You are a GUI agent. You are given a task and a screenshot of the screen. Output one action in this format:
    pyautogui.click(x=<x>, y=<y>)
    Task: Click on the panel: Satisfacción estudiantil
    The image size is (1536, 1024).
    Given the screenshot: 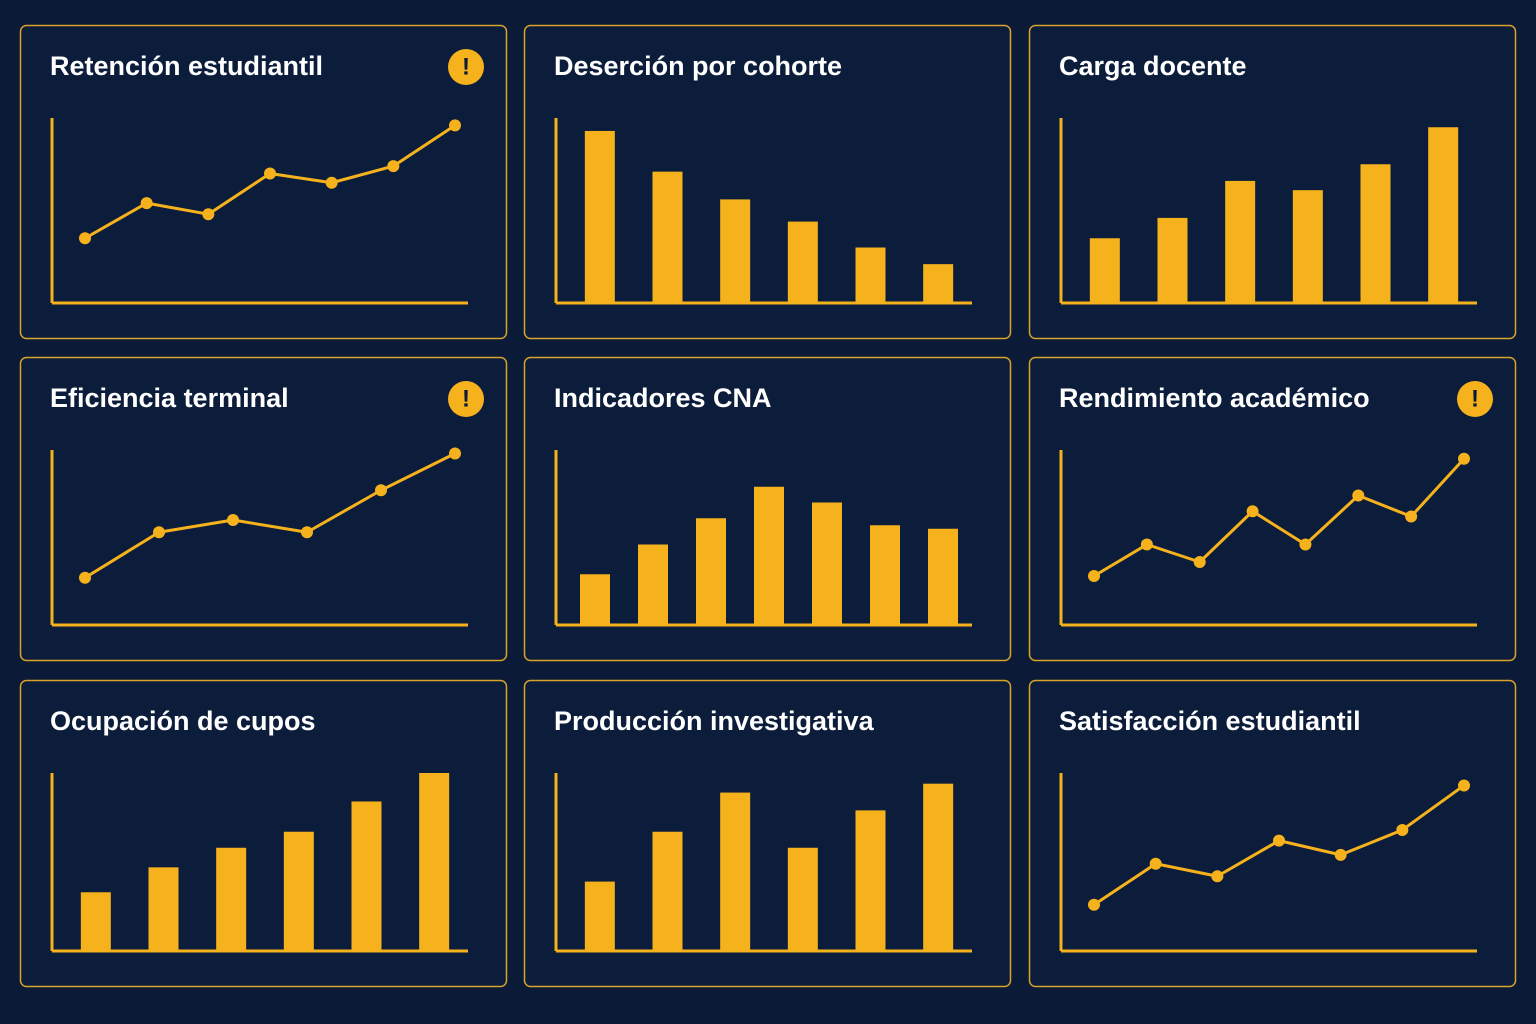 What is the action you would take?
    pyautogui.click(x=1272, y=833)
    